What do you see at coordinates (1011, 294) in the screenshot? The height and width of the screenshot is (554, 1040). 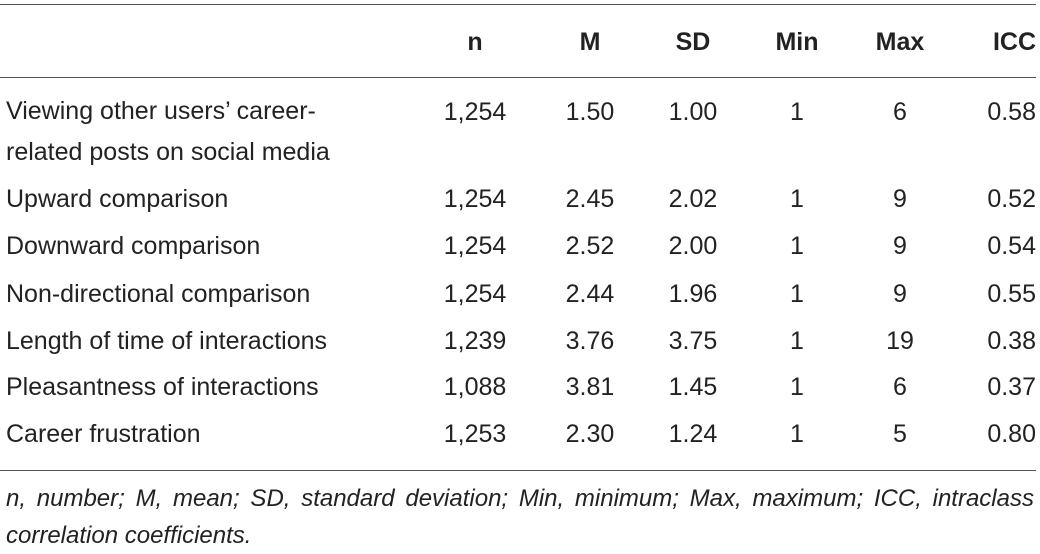 I see `cell-icc: 0.55` at bounding box center [1011, 294].